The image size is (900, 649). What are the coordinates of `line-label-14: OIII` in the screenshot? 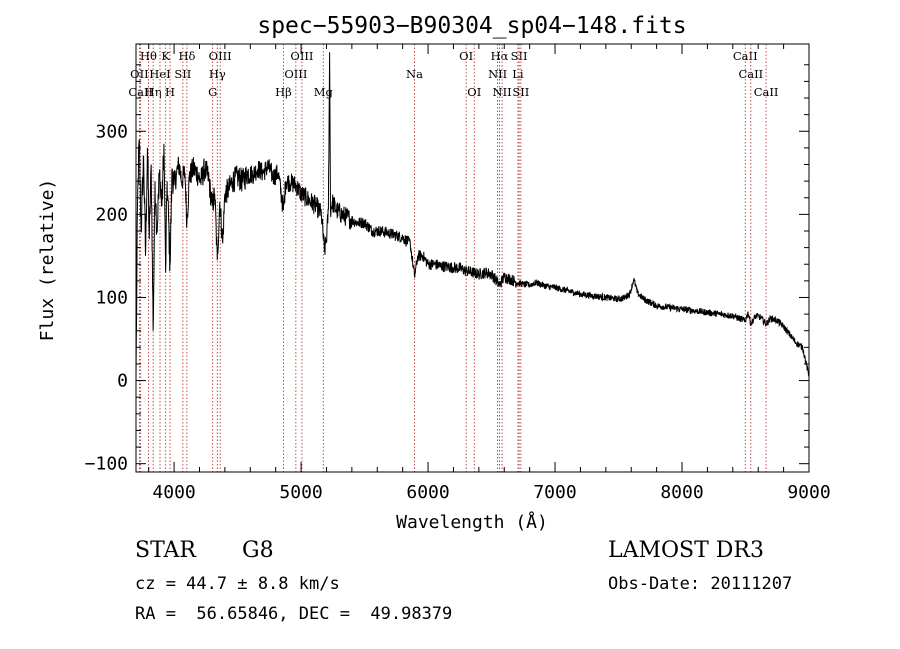 It's located at (295, 74).